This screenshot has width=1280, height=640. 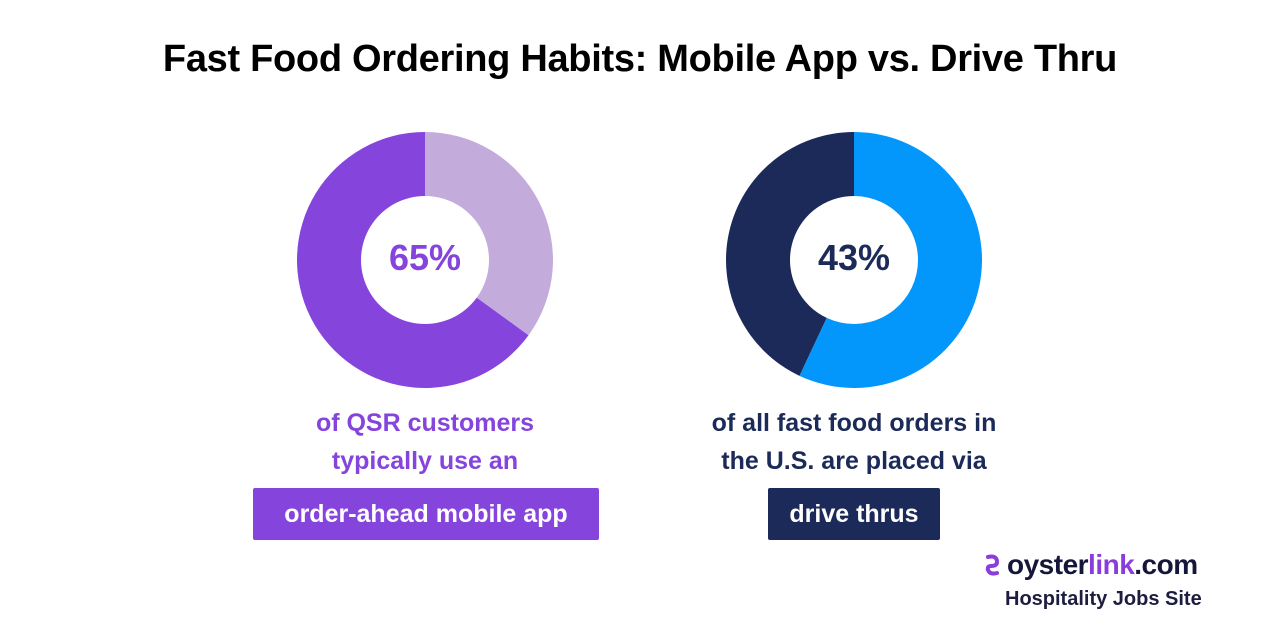 What do you see at coordinates (425, 442) in the screenshot?
I see `mobile-app-caption: of QSR customers typically use an` at bounding box center [425, 442].